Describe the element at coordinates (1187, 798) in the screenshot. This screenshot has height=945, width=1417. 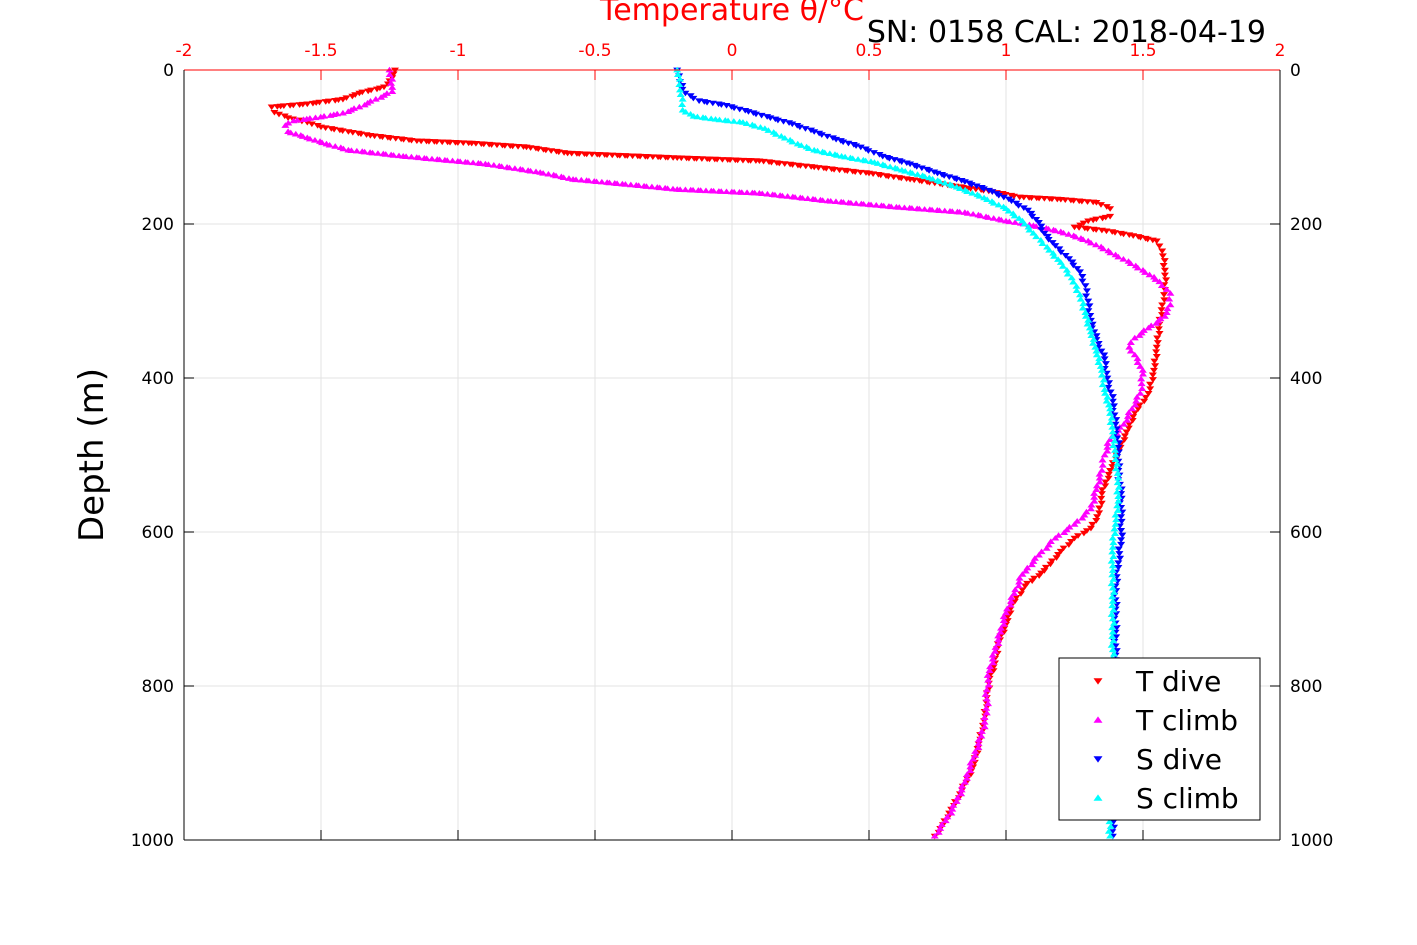
I see `legend-label: S climb` at that location.